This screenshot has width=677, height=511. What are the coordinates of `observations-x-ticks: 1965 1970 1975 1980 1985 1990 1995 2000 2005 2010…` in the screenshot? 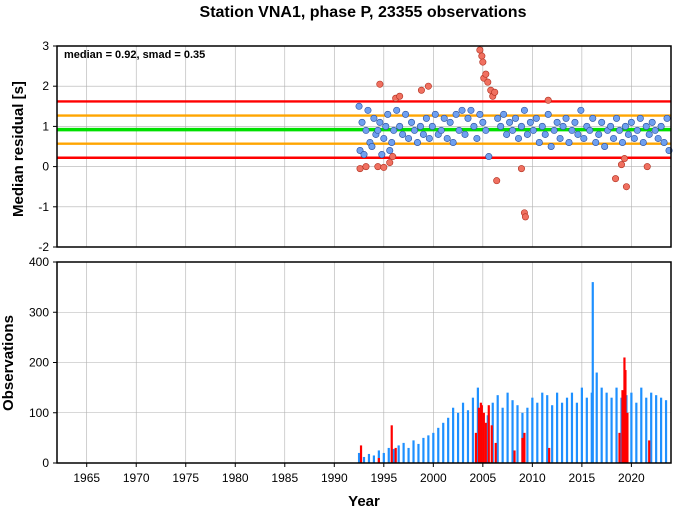 It's located at (359, 474).